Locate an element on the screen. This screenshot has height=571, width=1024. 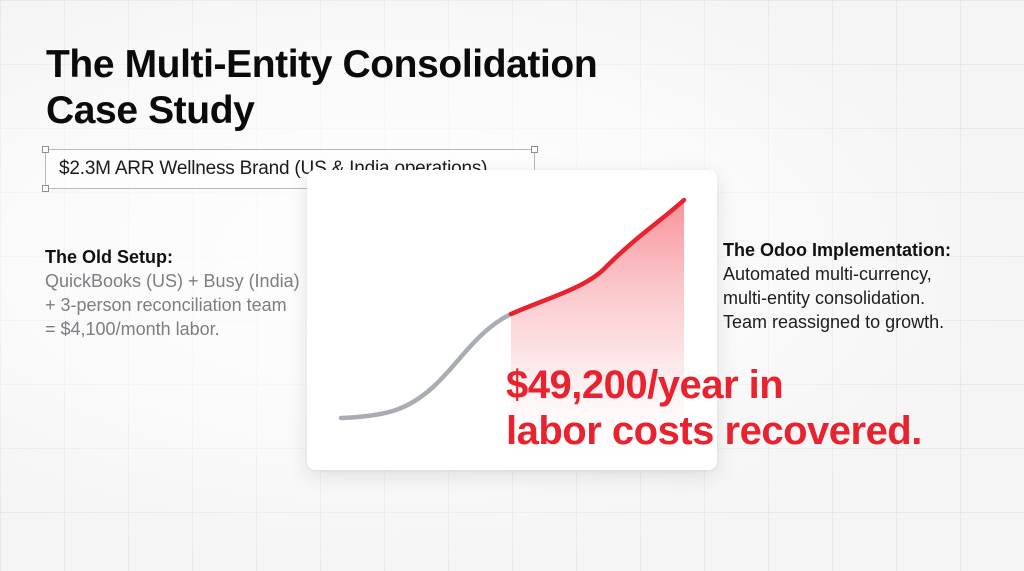
savings-highlight: $49,200/year in labor costs recovered. is located at coordinates (756, 408).